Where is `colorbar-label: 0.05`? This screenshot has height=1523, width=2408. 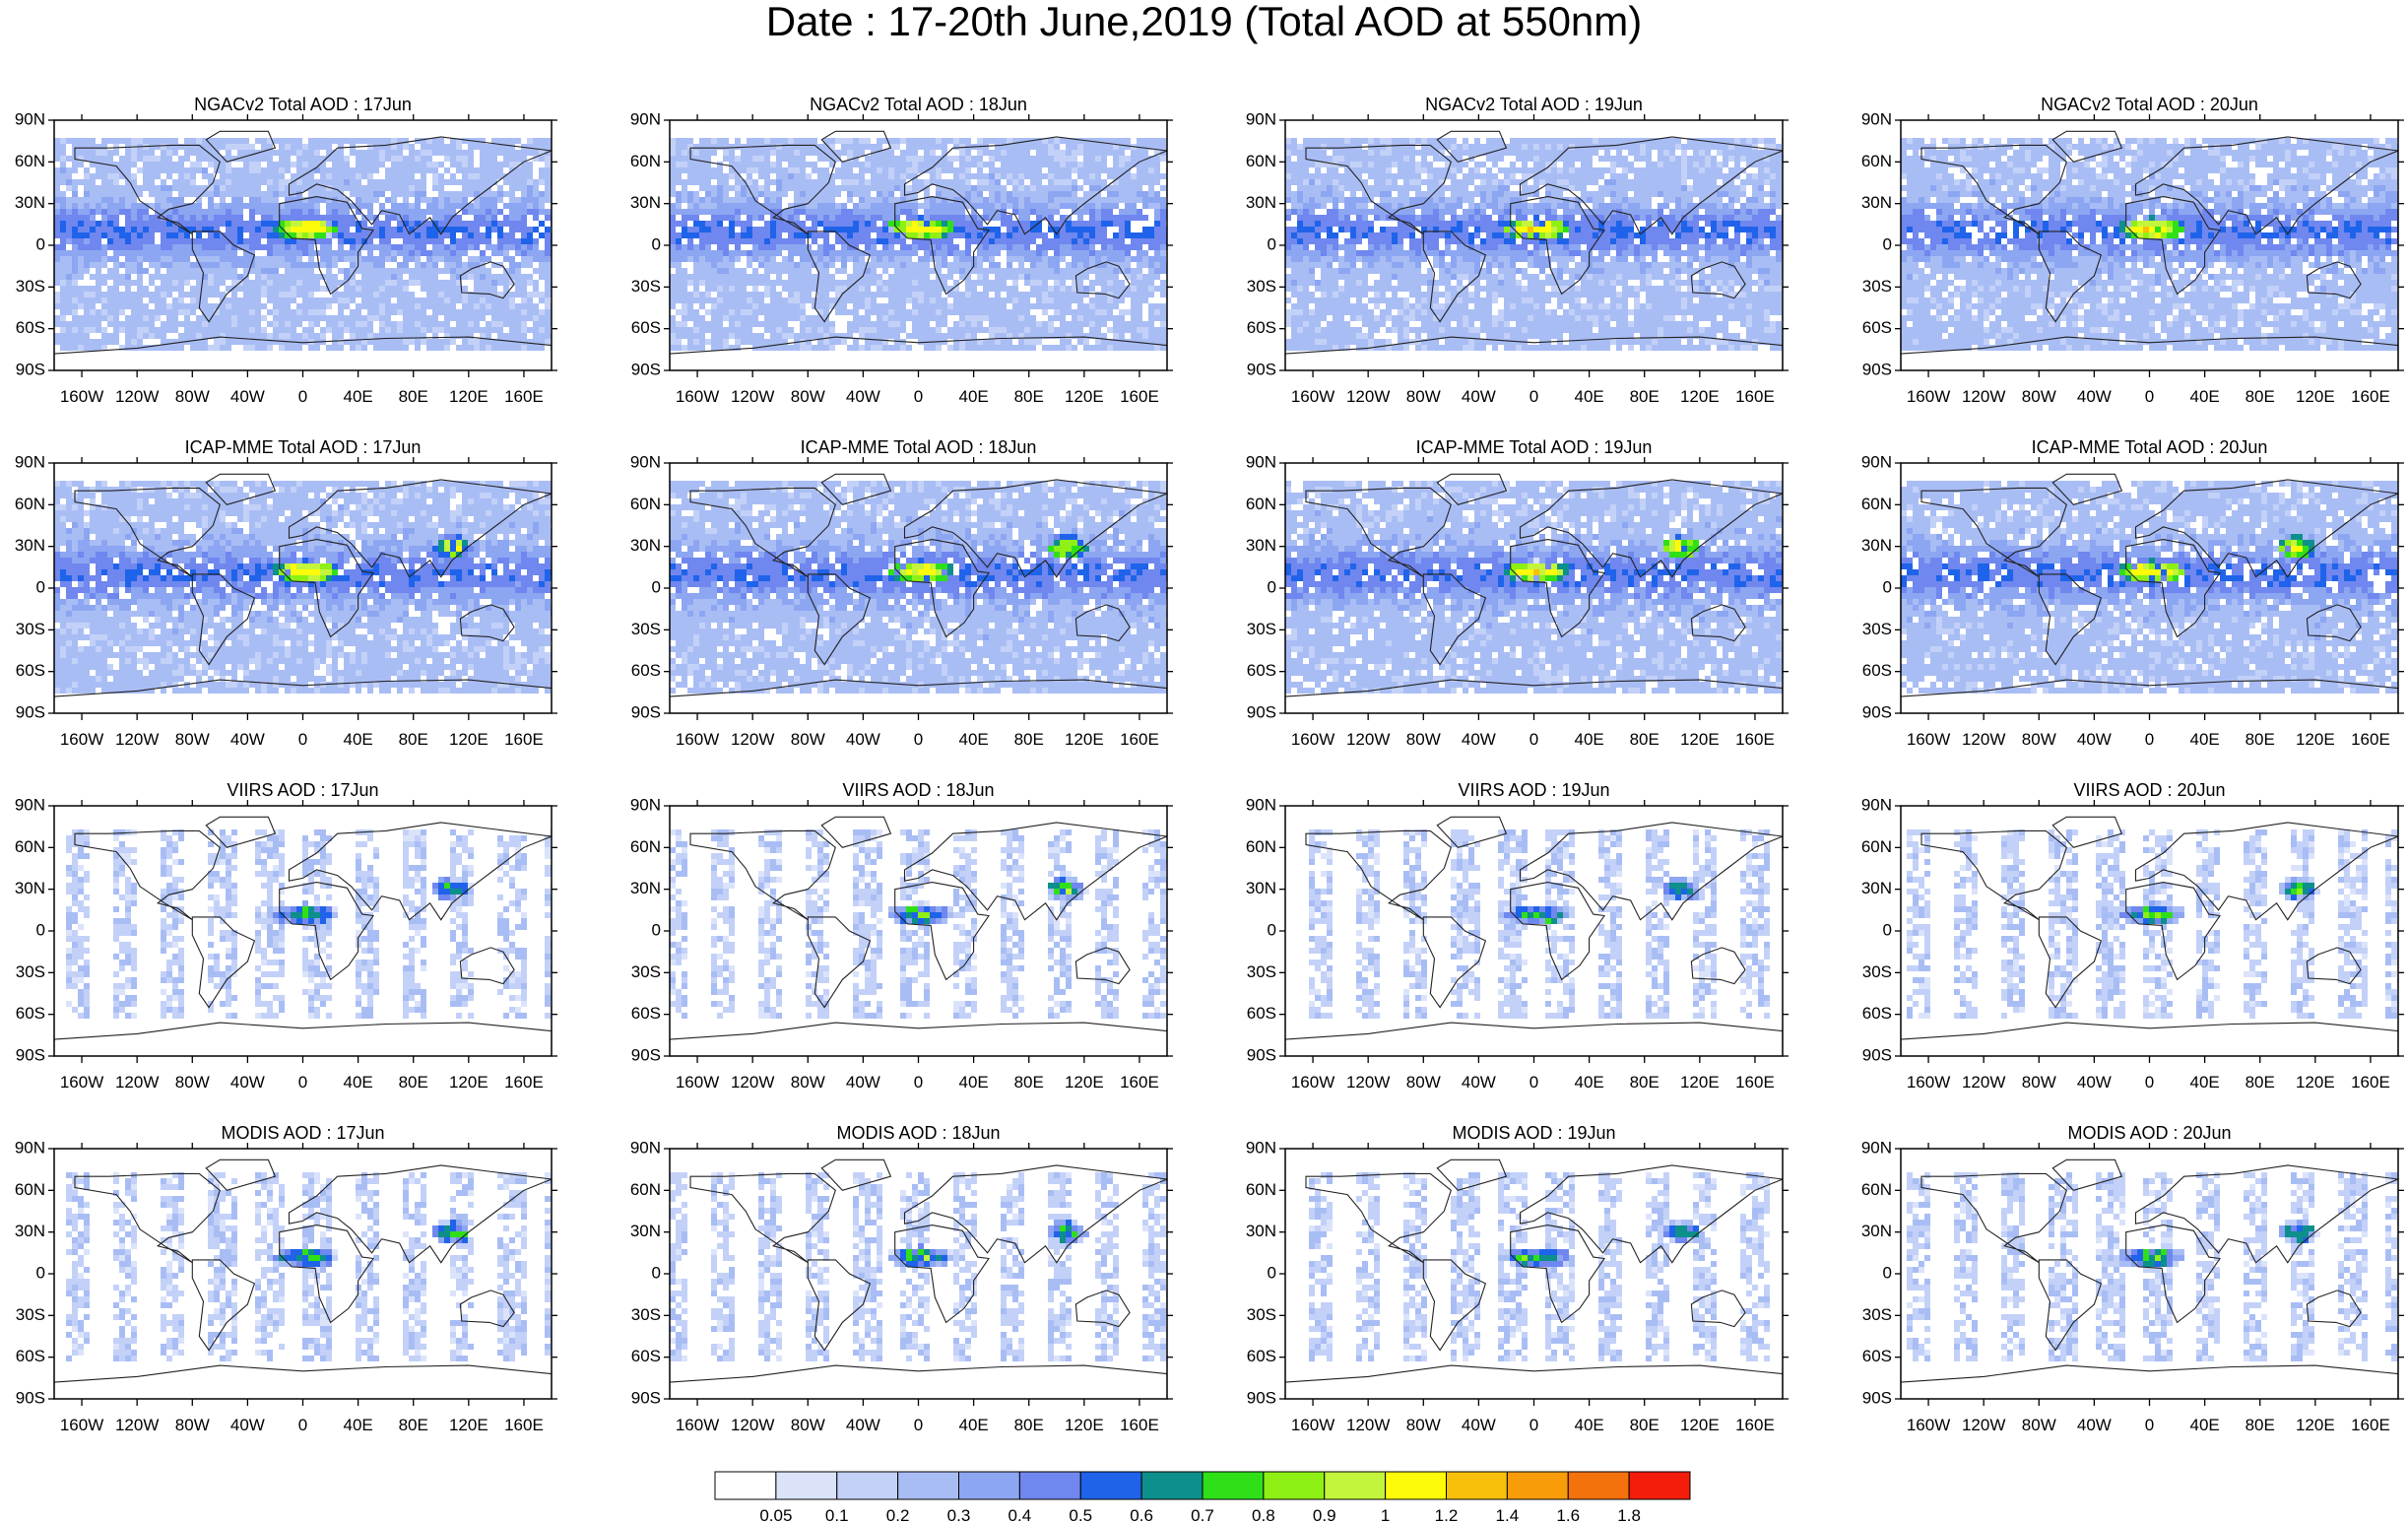 colorbar-label: 0.05 is located at coordinates (775, 1515).